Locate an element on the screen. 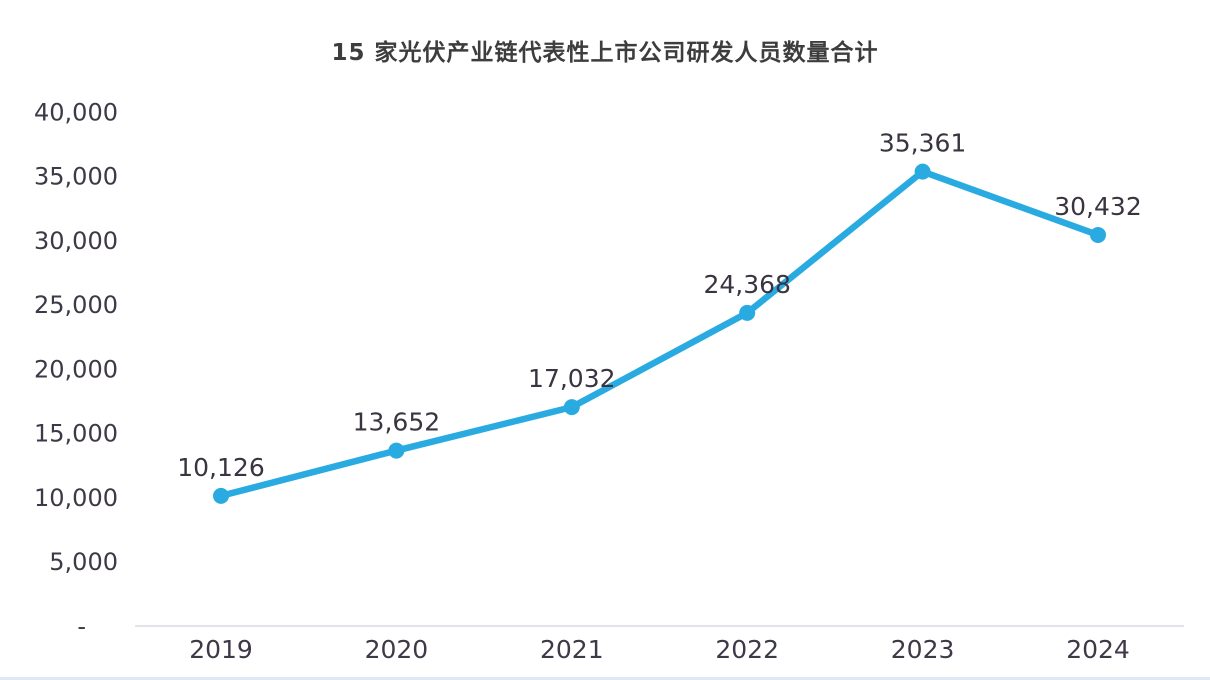 The height and width of the screenshot is (680, 1210). y-tick-label: 10,000 is located at coordinates (76, 498).